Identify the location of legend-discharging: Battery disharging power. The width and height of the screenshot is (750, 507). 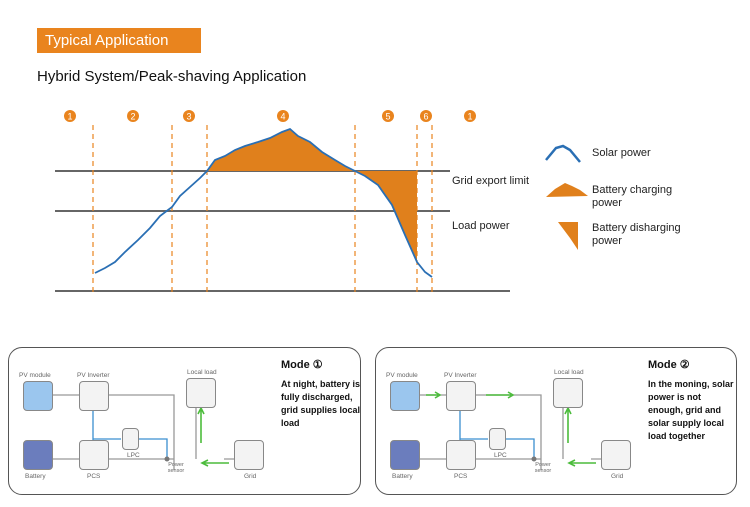
(636, 234).